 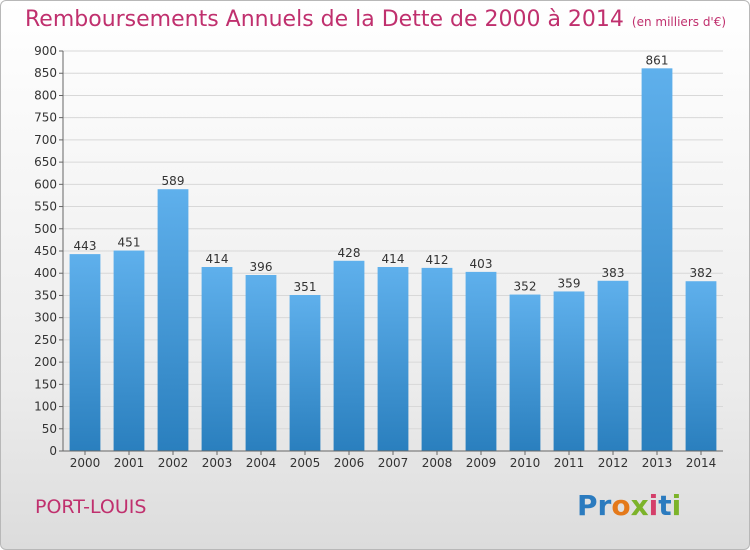 What do you see at coordinates (85, 246) in the screenshot?
I see `bar-value-label: 443` at bounding box center [85, 246].